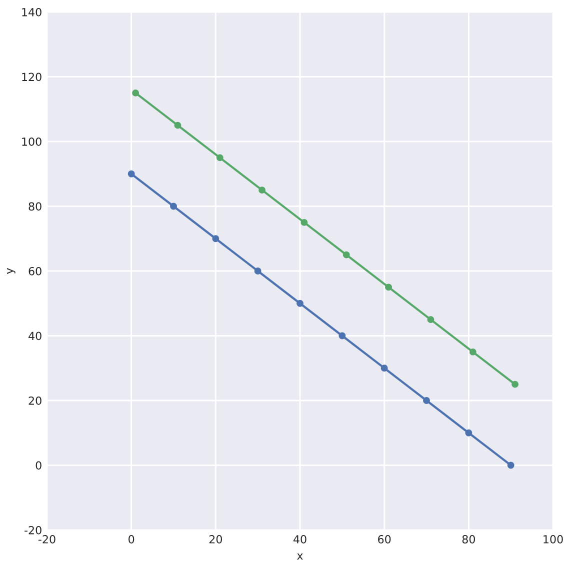 Image resolution: width=568 pixels, height=569 pixels. What do you see at coordinates (33, 530) in the screenshot?
I see `y-tick-label: -20` at bounding box center [33, 530].